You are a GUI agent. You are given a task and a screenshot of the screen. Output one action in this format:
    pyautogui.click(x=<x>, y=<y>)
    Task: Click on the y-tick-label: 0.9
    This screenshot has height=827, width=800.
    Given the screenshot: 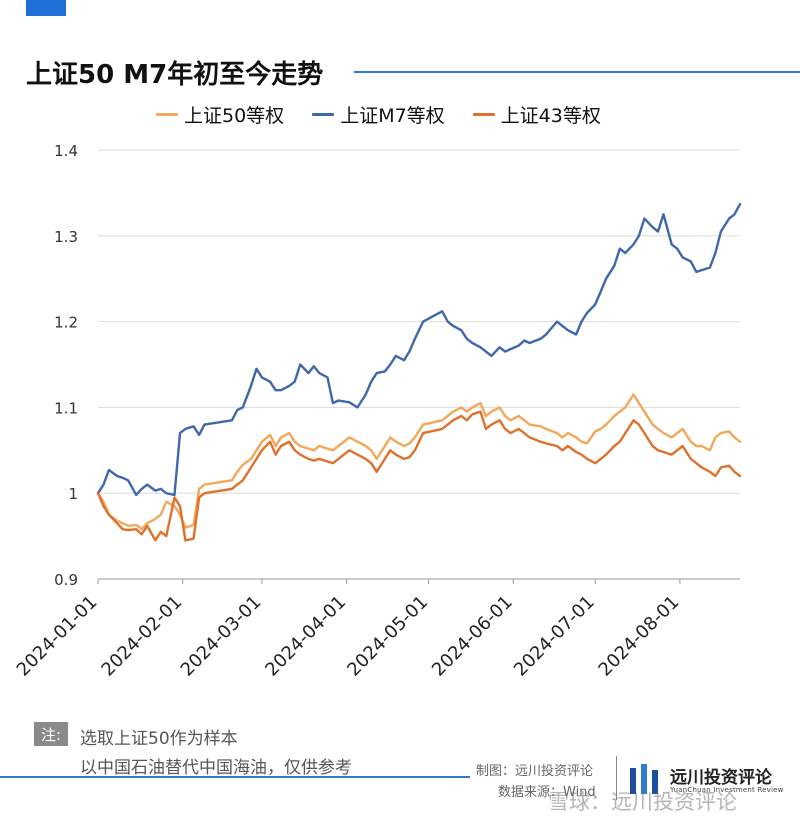 What is the action you would take?
    pyautogui.click(x=66, y=580)
    